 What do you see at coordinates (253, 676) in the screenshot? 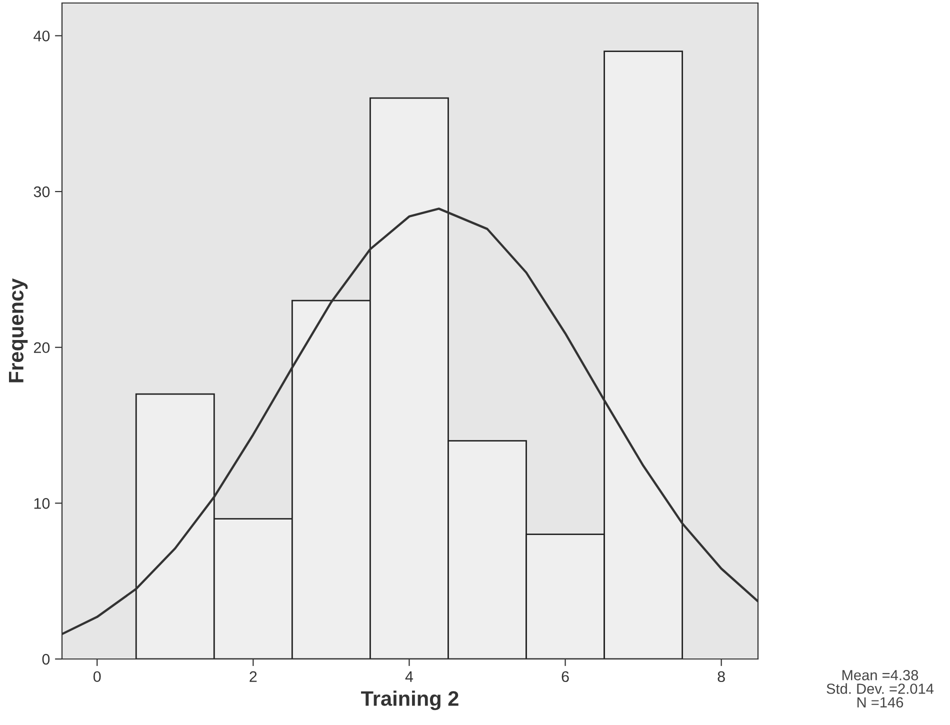
I see `x-tick-label: 2` at bounding box center [253, 676].